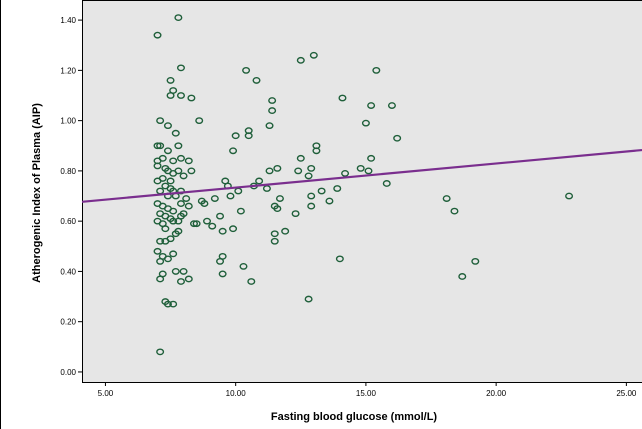  Describe the element at coordinates (37, 193) in the screenshot. I see `y-axis-title: Atherogenic Index of Plasma (AIP)` at that location.